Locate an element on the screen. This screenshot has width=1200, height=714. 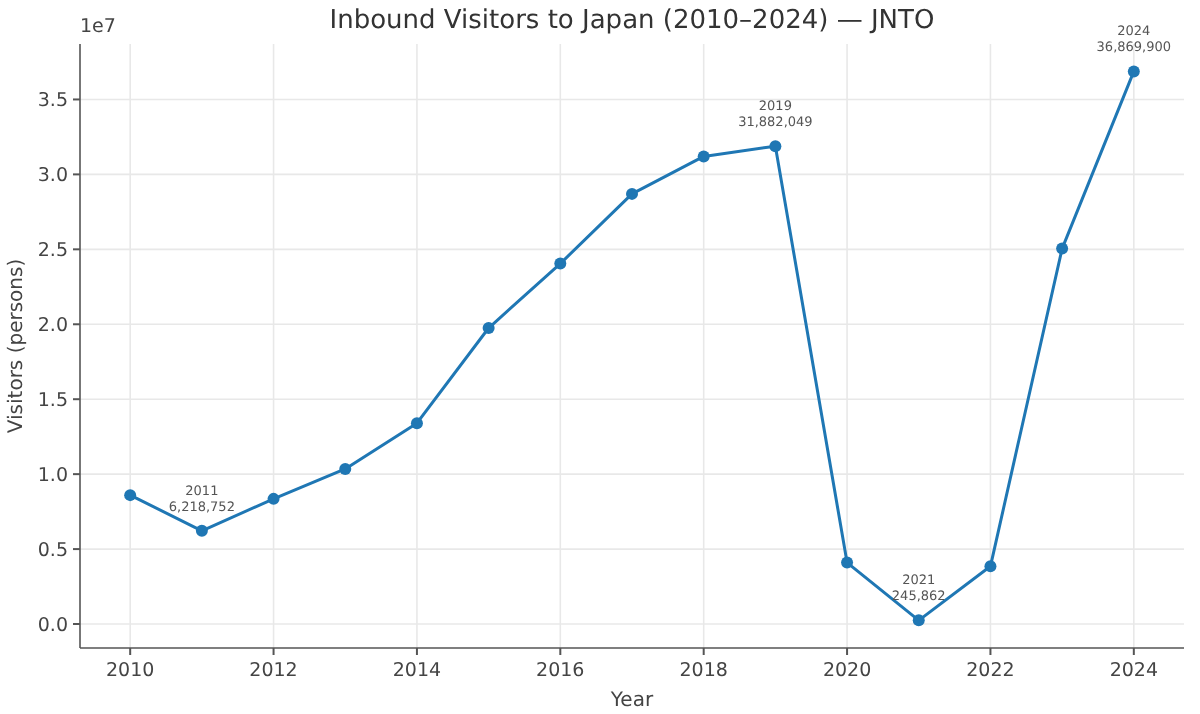
y-tick-label: 1.0 is located at coordinates (52, 476).